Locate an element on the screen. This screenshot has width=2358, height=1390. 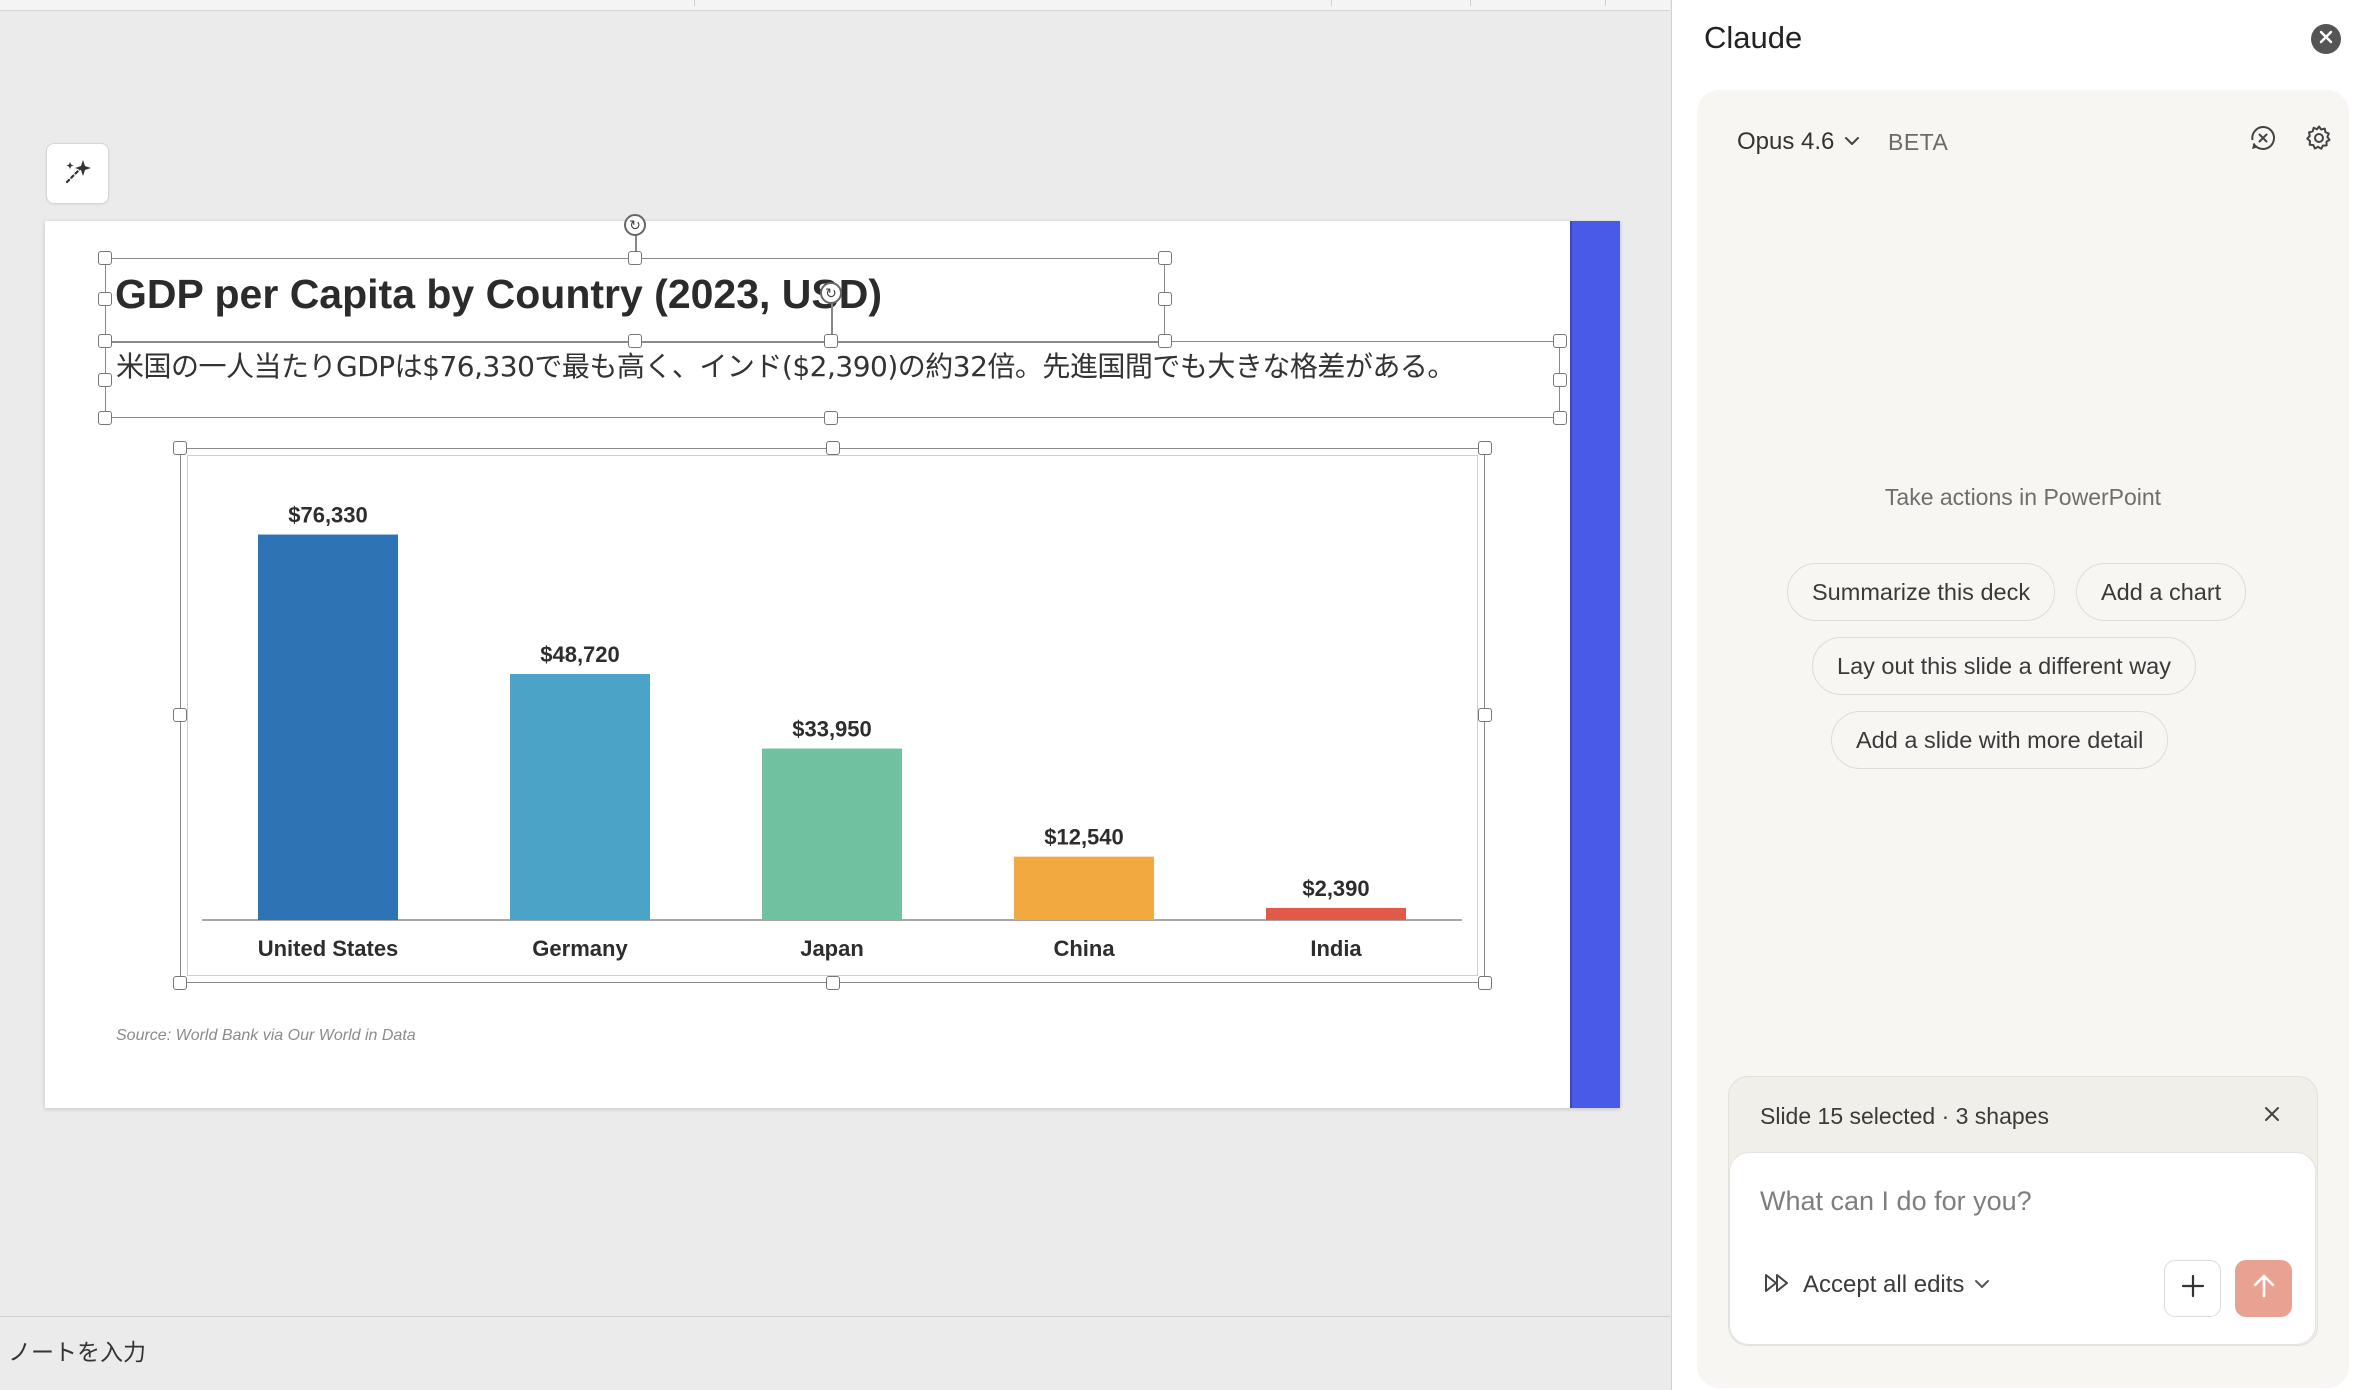
selection-label: Slide 15 selected · 3 shapes is located at coordinates (1904, 1116).